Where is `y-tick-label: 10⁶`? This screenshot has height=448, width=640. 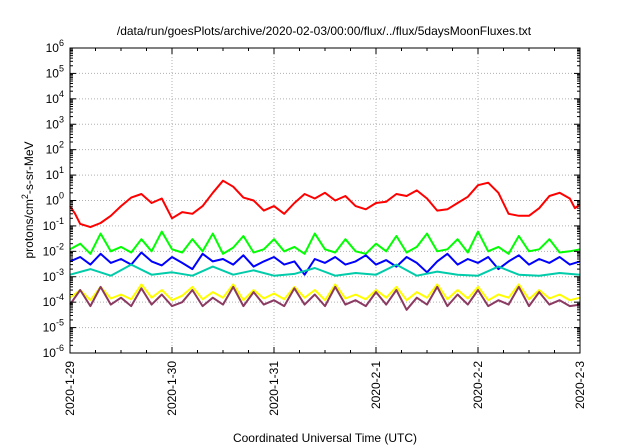
y-tick-label: 10⁶ is located at coordinates (55, 46).